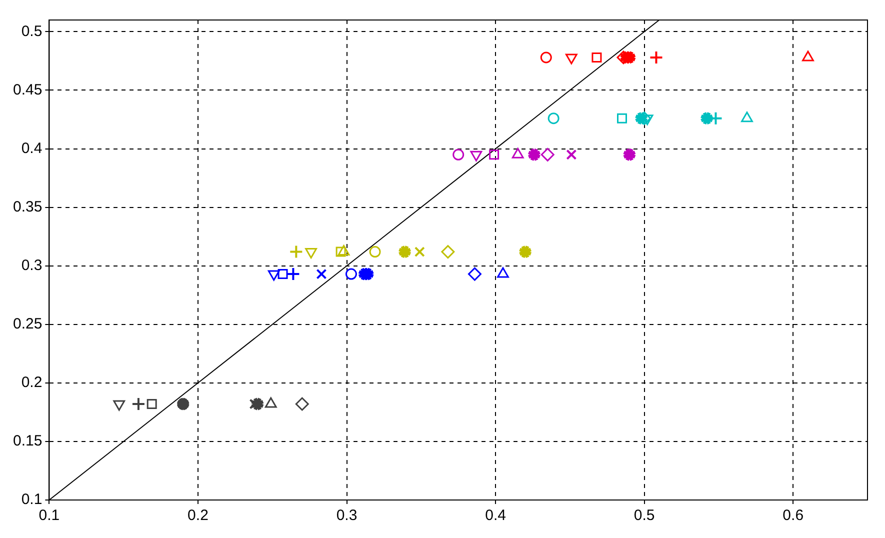  What do you see at coordinates (27, 89) in the screenshot?
I see `y-tick-label: 0.45` at bounding box center [27, 89].